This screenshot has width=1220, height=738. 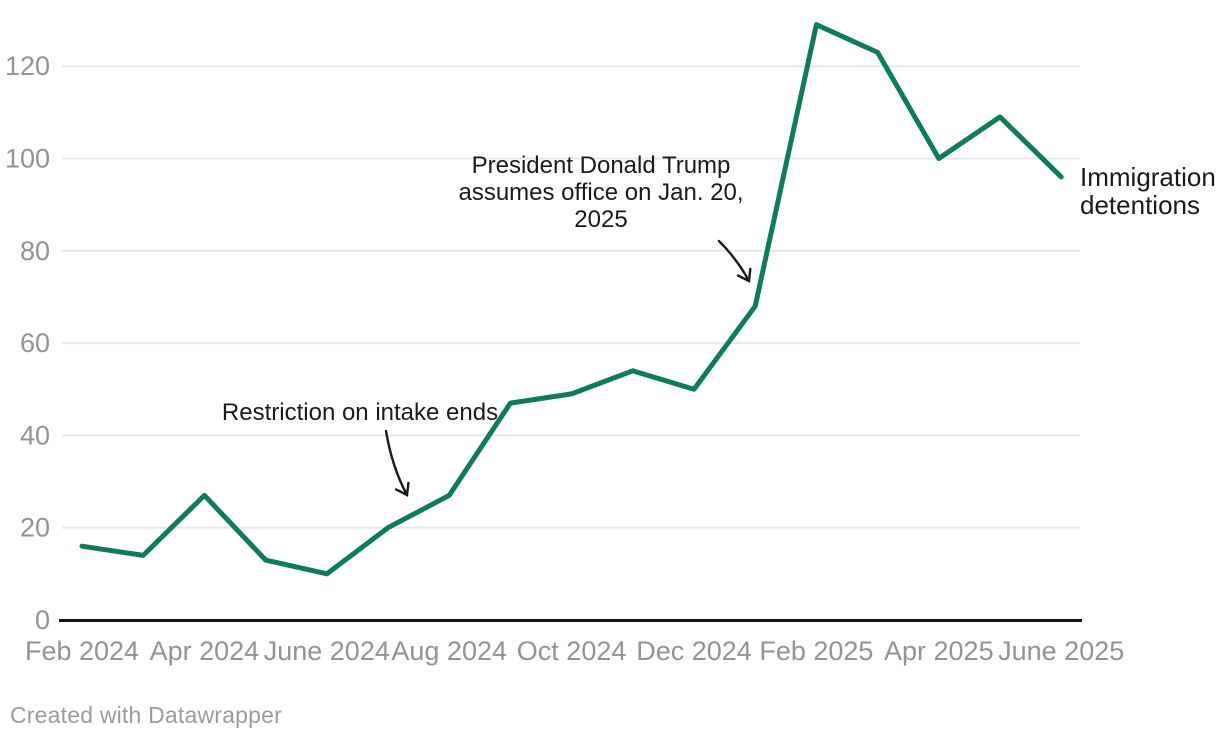 I want to click on x-tick-label-feb-2024: Feb 2024, so click(x=82, y=651).